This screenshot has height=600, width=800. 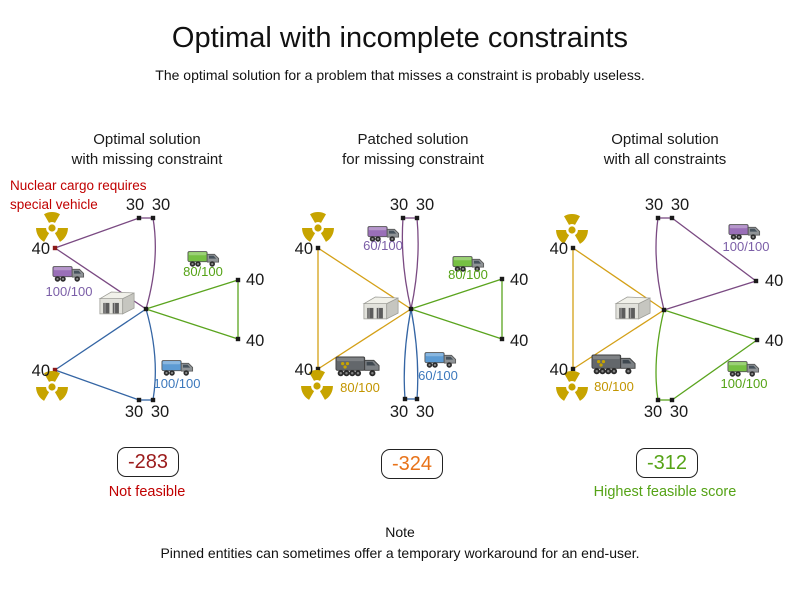 What do you see at coordinates (413, 139) in the screenshot?
I see `panel-2-header-line1: Patched solution` at bounding box center [413, 139].